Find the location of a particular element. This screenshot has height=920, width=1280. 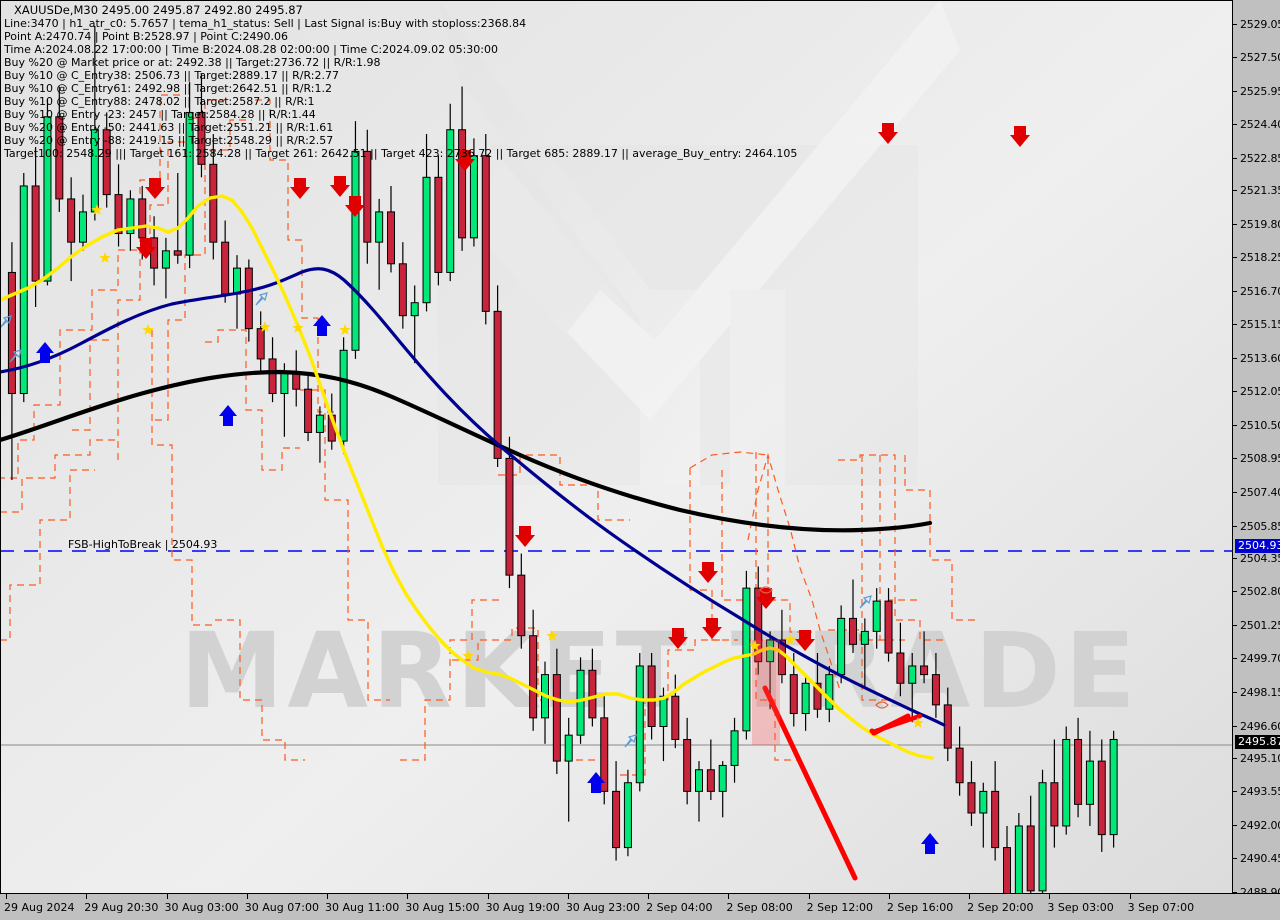

price-tick-label: 2519.80 is located at coordinates (1260, 224).